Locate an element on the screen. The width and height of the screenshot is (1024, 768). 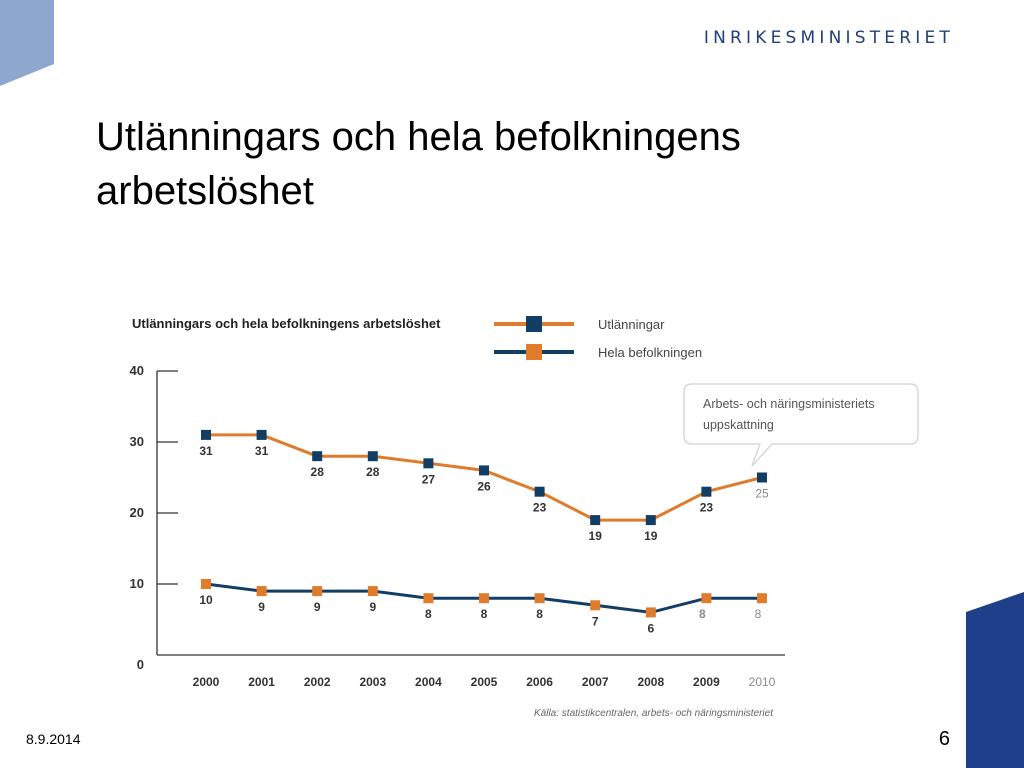
data-label: 26 is located at coordinates (484, 486).